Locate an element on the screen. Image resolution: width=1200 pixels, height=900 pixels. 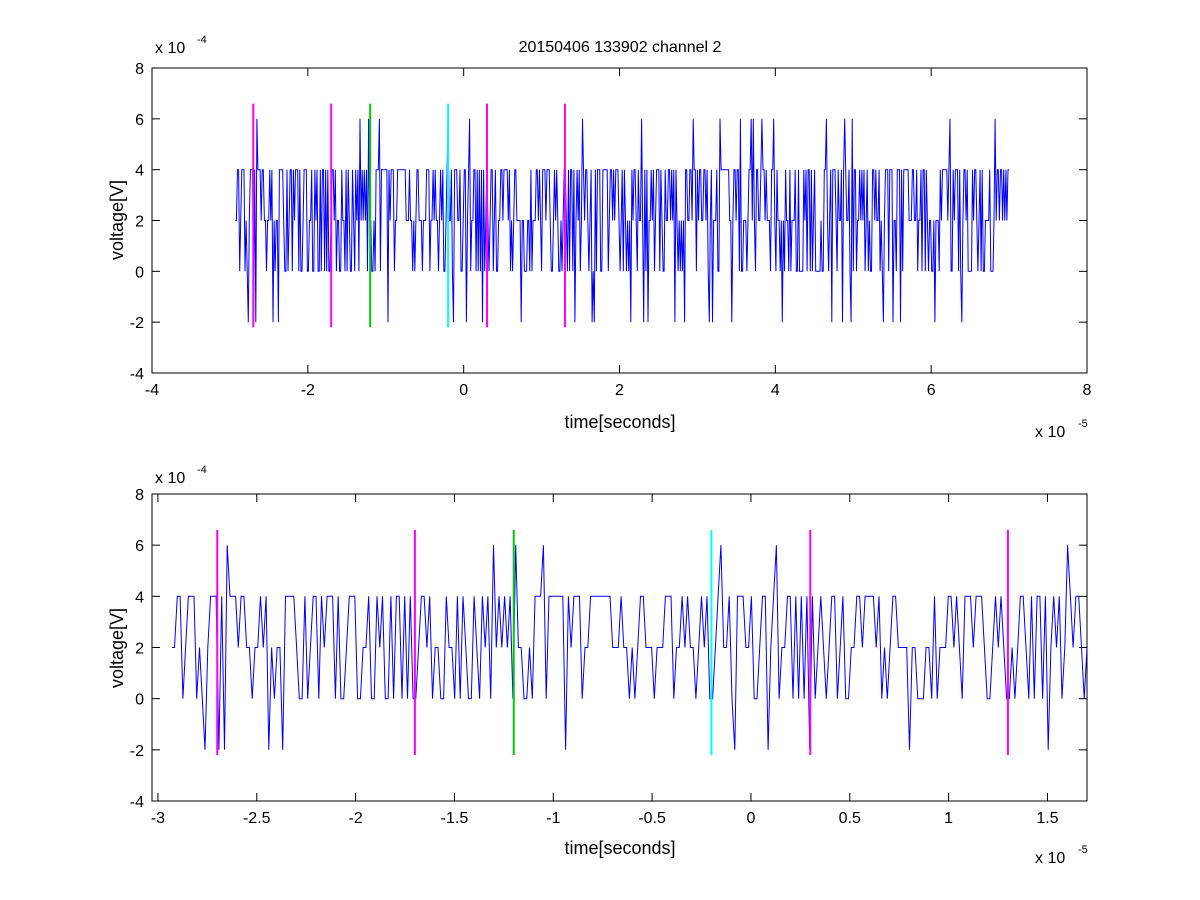
signal-trace is located at coordinates (622, 220).